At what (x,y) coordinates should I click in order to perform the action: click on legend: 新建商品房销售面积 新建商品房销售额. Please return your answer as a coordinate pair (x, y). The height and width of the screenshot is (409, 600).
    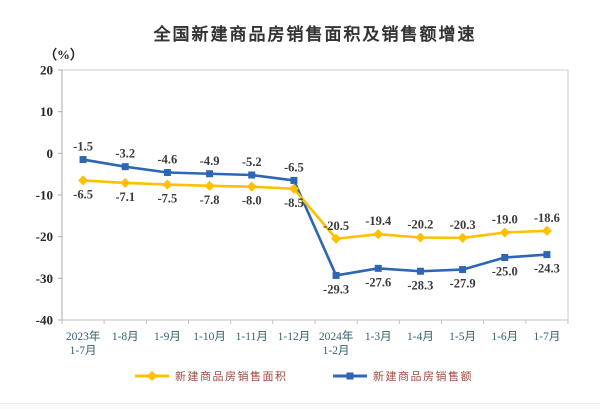
    Looking at the image, I should click on (300, 378).